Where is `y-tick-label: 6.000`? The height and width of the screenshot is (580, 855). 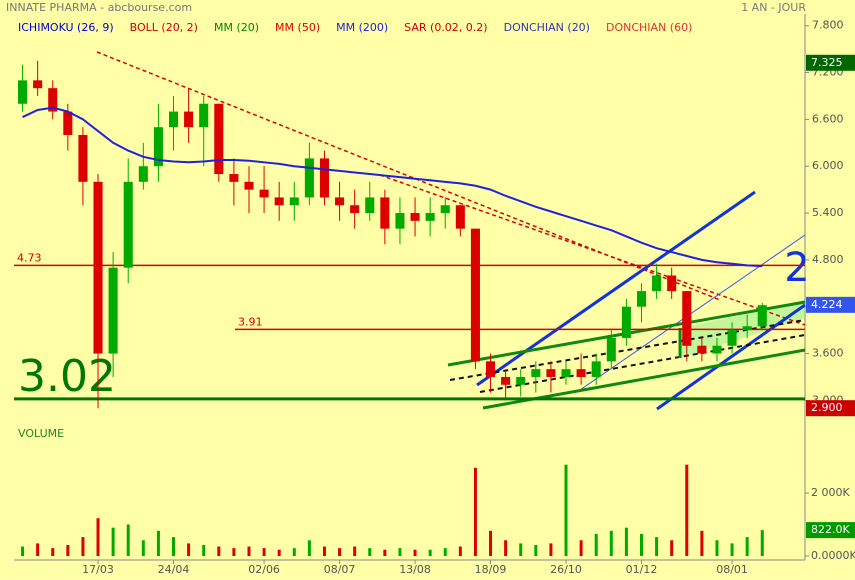 y-tick-label: 6.000 is located at coordinates (828, 165).